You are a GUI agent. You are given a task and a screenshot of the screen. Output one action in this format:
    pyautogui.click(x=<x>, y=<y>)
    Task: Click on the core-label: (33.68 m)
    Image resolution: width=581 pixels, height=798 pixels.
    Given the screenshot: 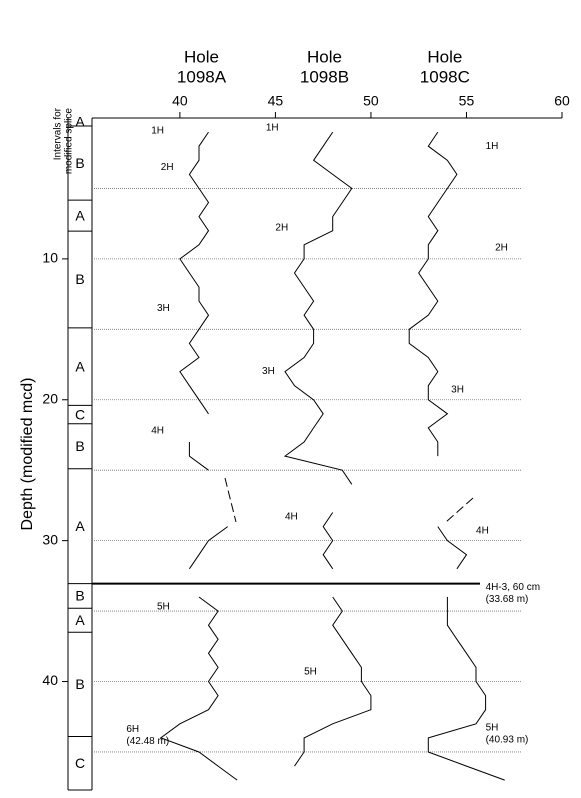 What is the action you would take?
    pyautogui.click(x=507, y=599)
    